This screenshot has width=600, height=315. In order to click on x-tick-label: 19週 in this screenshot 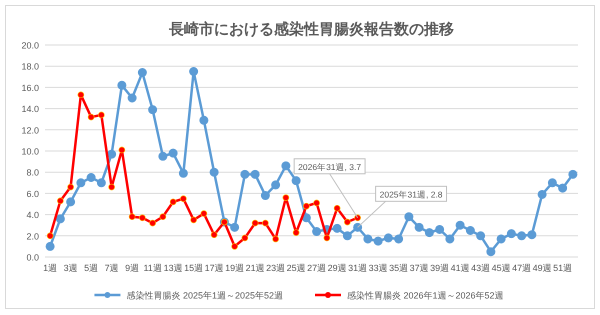, I will do `click(234, 268)`.